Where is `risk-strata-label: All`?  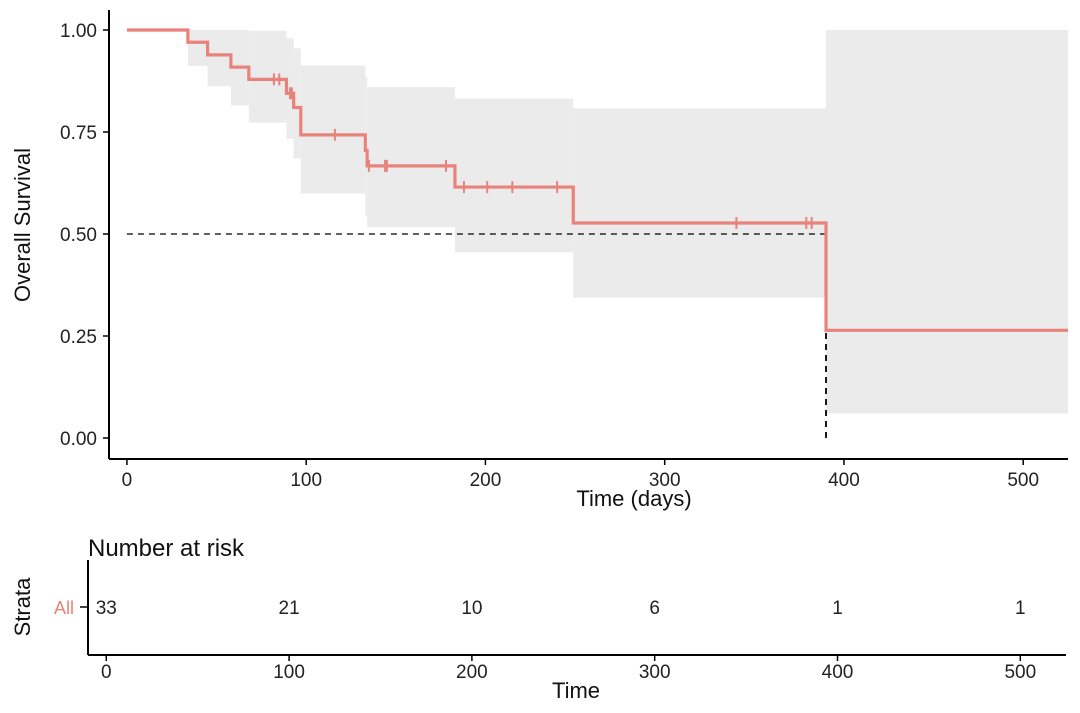 risk-strata-label: All is located at coordinates (64, 608).